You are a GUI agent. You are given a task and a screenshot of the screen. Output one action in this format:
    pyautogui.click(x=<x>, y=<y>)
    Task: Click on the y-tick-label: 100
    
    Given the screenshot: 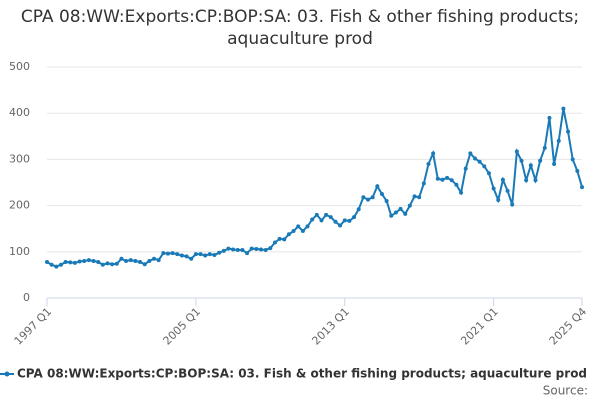 What is the action you would take?
    pyautogui.click(x=19, y=251)
    